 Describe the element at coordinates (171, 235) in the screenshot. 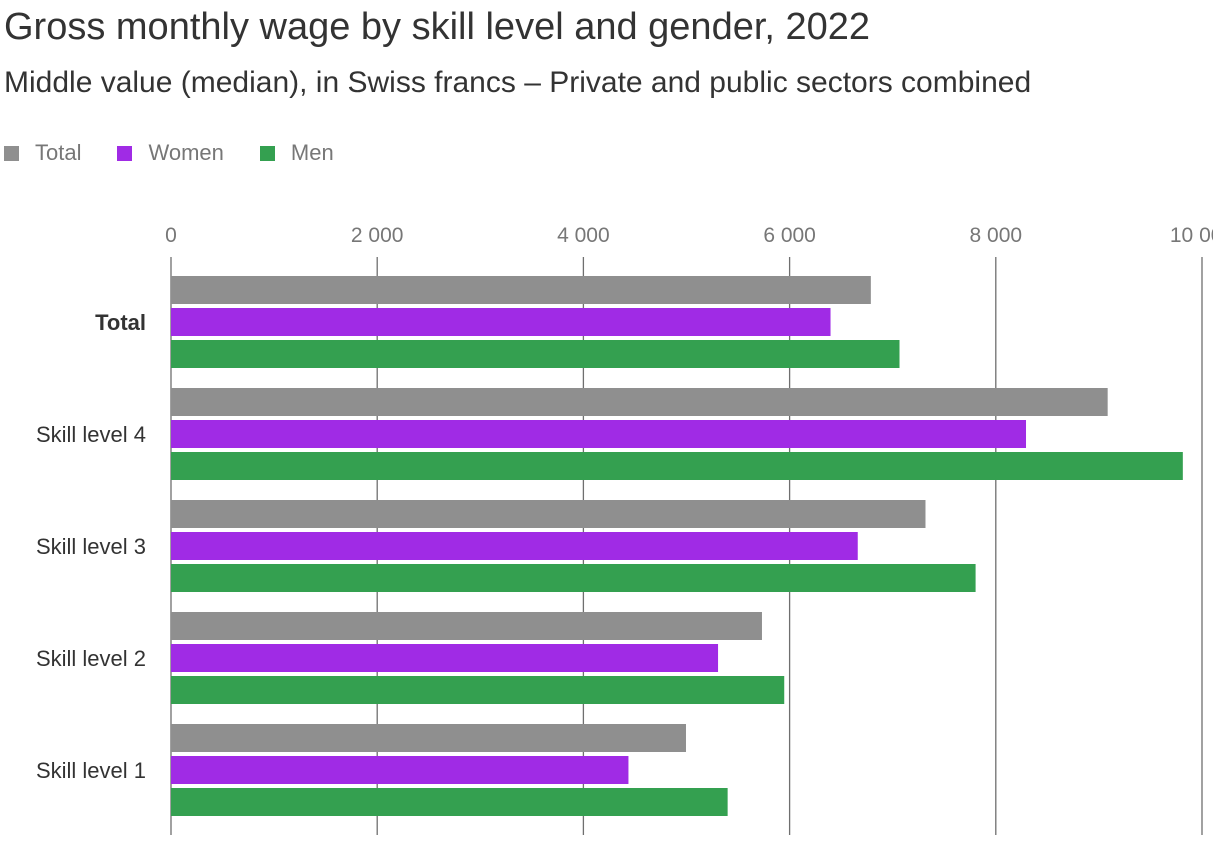

I see `x-tick-label-0: 0` at that location.